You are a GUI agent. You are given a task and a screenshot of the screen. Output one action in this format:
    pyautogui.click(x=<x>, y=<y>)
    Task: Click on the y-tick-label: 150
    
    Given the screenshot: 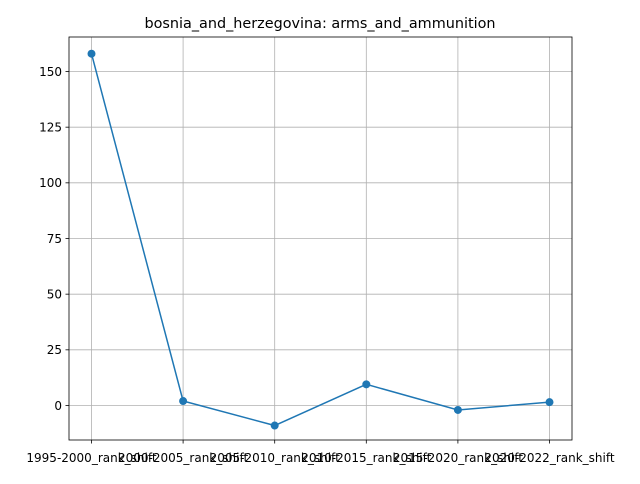 What is the action you would take?
    pyautogui.click(x=50, y=72)
    